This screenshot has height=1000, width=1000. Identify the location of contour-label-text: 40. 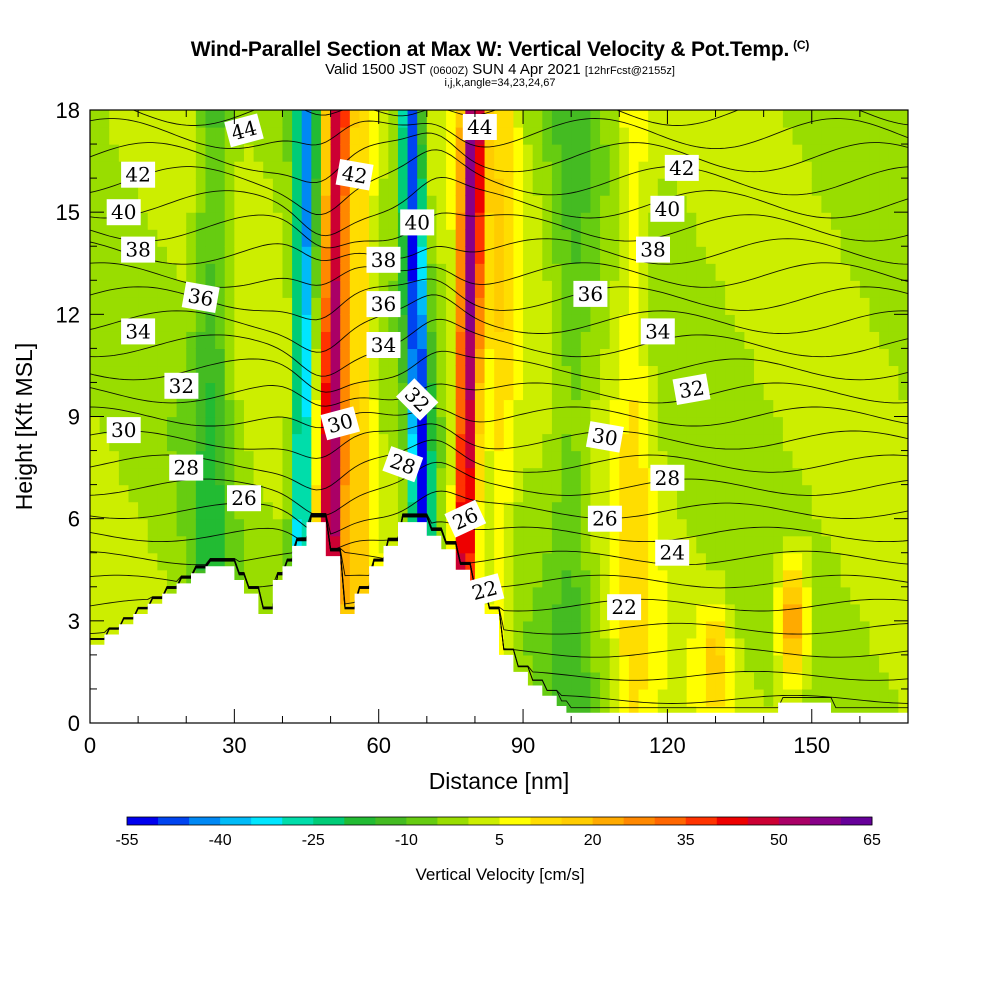
(667, 209).